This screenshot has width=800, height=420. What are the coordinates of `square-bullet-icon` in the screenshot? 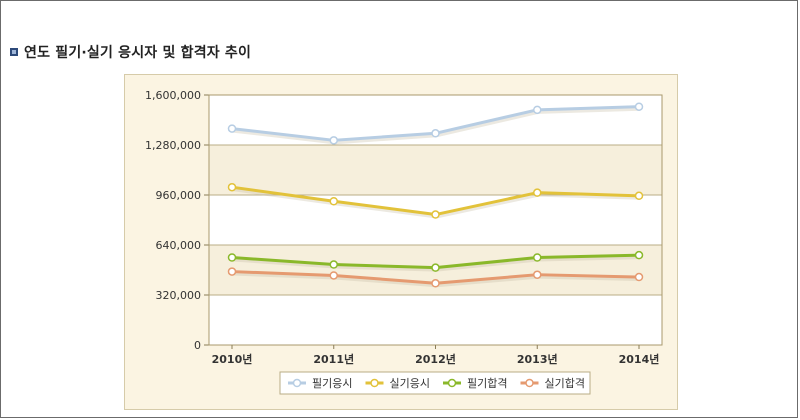 It's located at (14, 52).